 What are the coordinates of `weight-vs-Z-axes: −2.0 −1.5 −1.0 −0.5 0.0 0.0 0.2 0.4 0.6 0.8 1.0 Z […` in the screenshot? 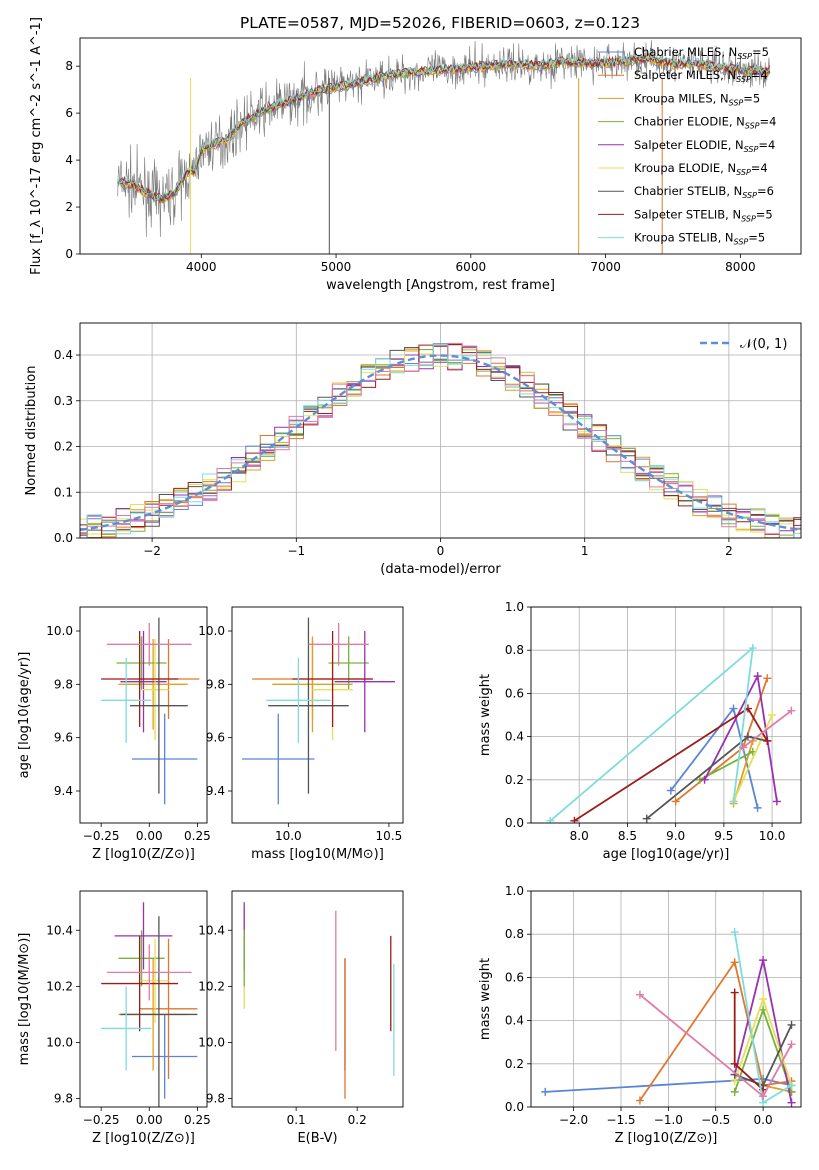 It's located at (640, 1015).